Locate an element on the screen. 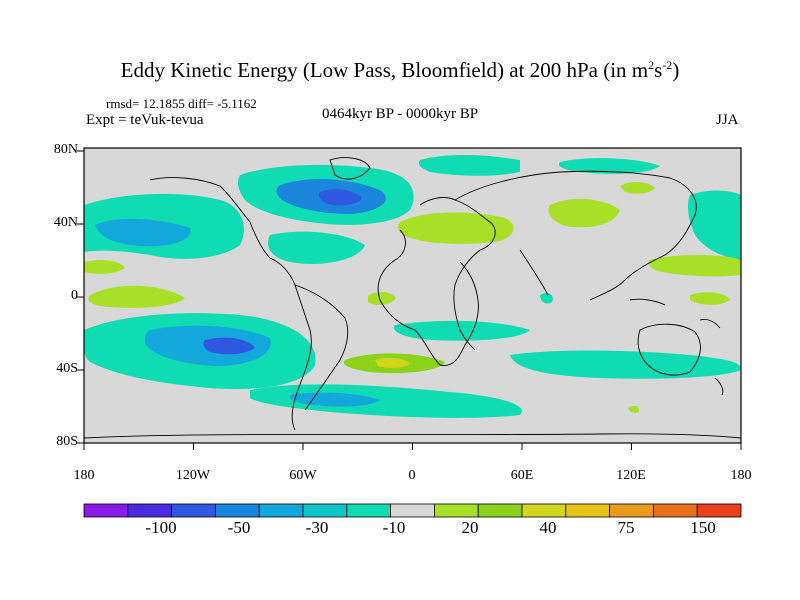 This screenshot has height=600, width=800. colorbar-label: -30 is located at coordinates (317, 527).